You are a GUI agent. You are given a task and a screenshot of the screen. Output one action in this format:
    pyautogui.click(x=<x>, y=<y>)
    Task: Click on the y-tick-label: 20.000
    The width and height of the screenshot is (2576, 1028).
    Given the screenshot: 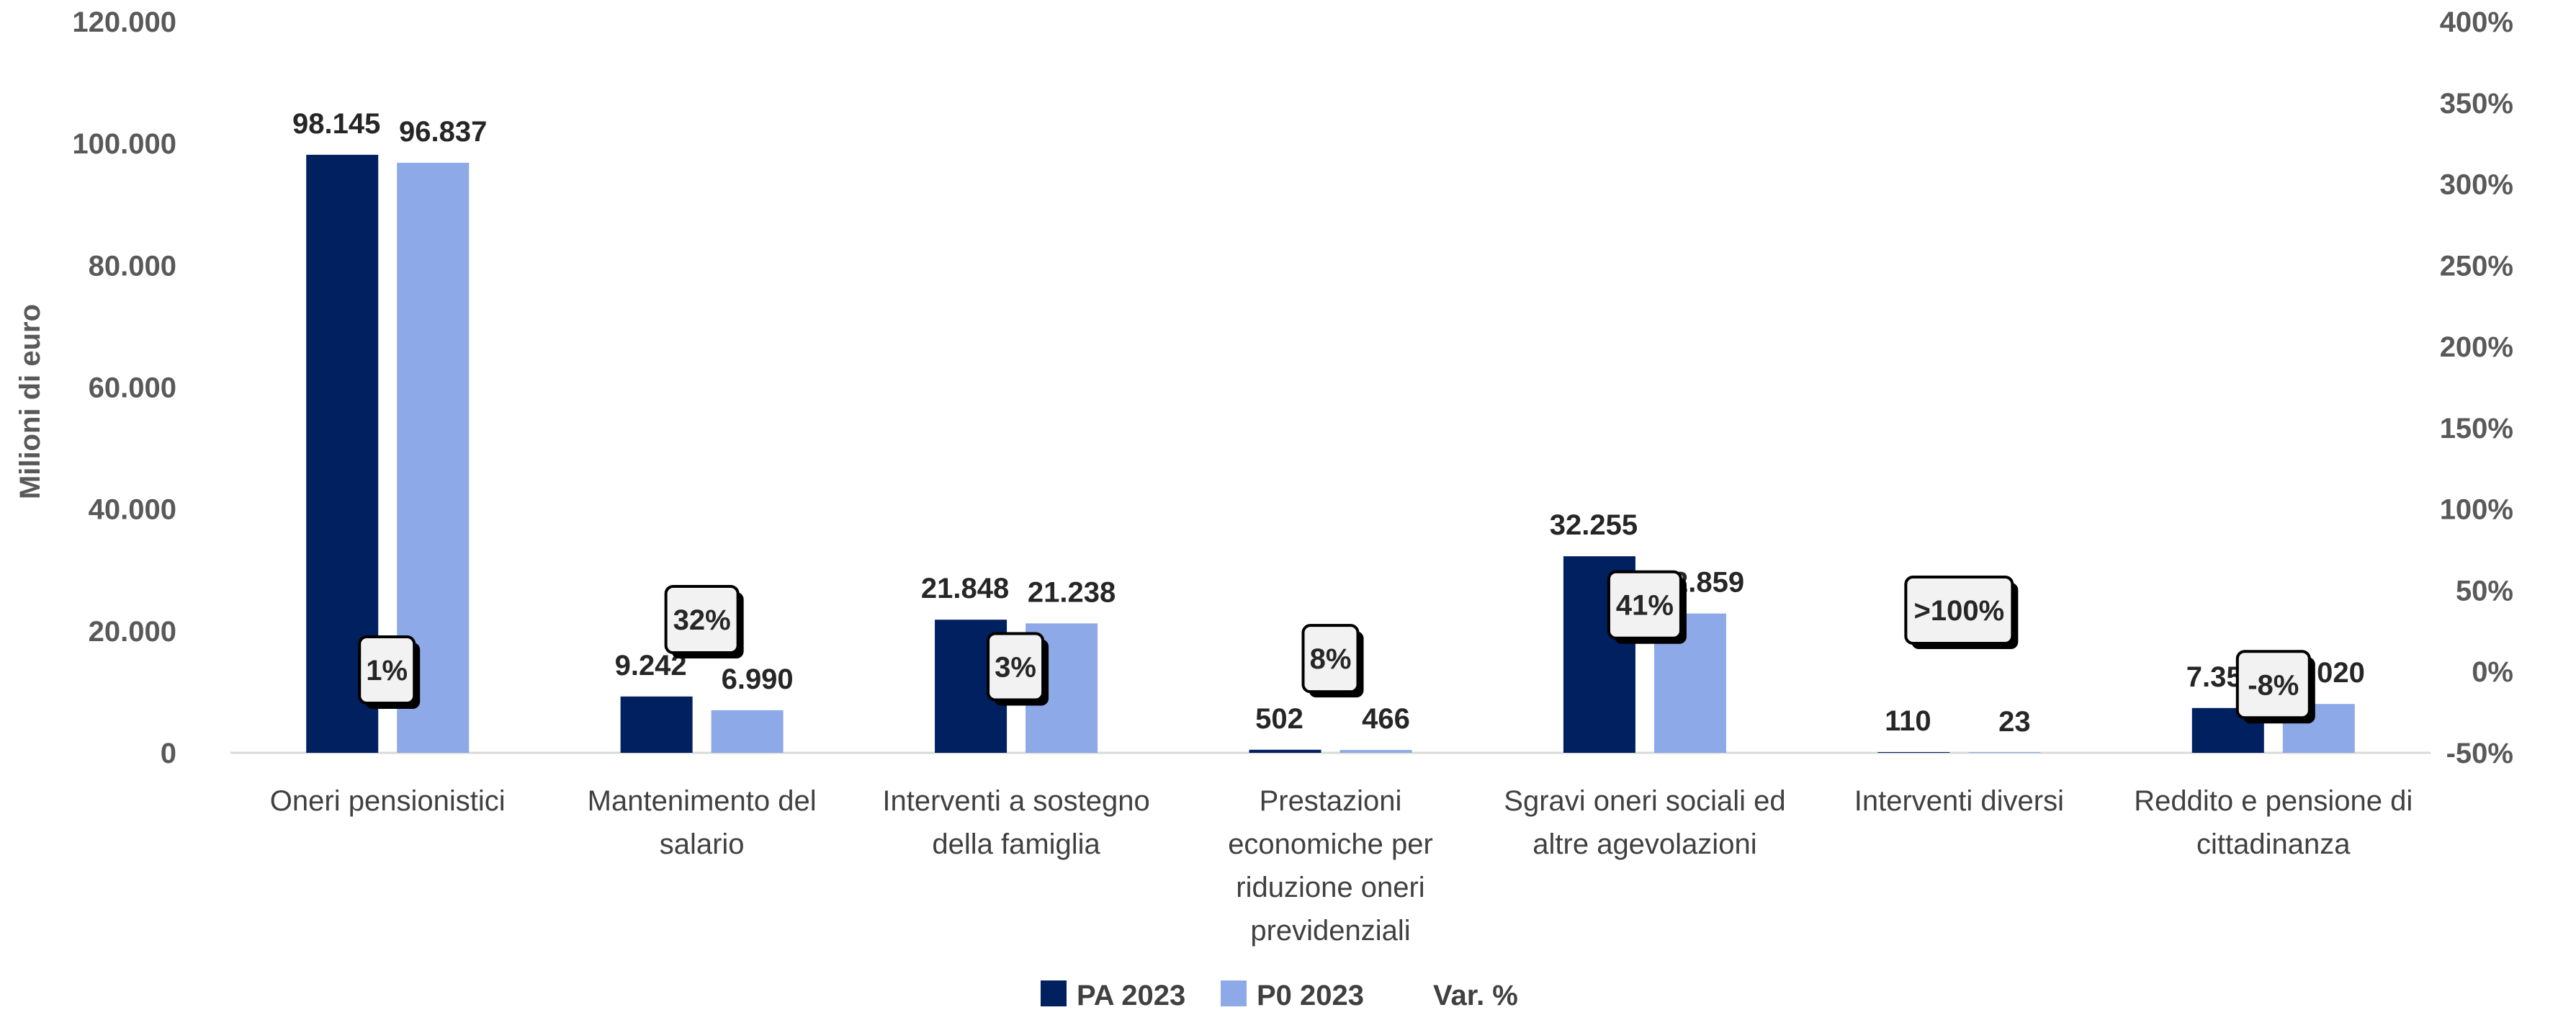 What is the action you would take?
    pyautogui.click(x=132, y=632)
    